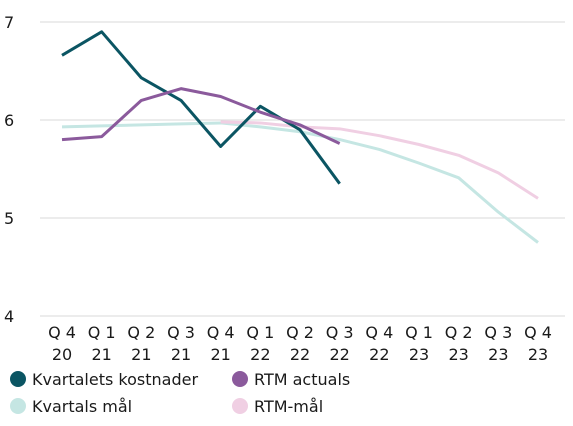  Describe the element at coordinates (260, 343) in the screenshot. I see `x-tick-label: Q 1 22` at that location.